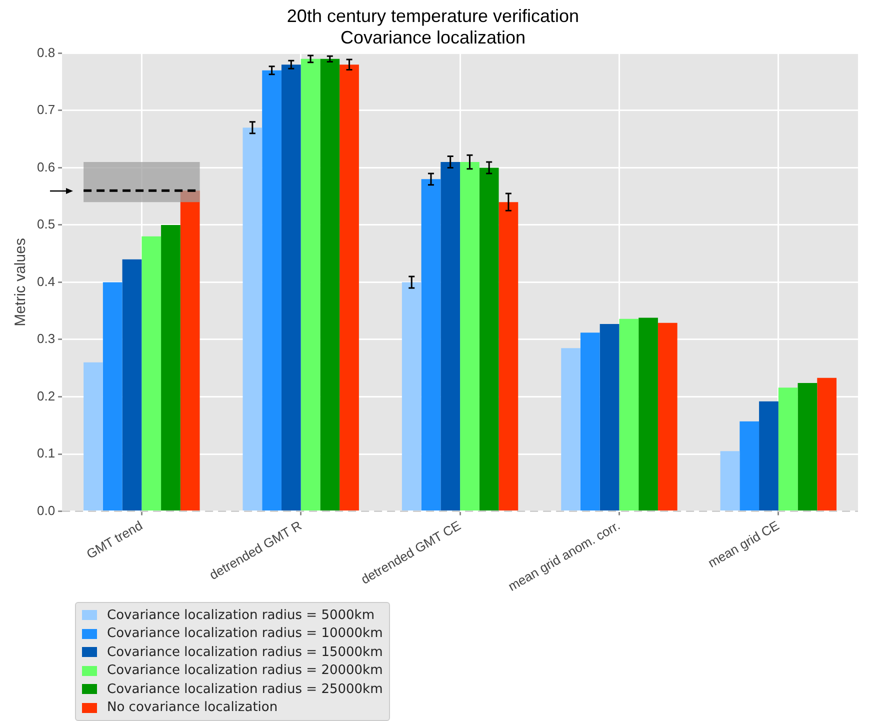 The height and width of the screenshot is (721, 883). What do you see at coordinates (46, 453) in the screenshot?
I see `y-tick-label: 0.1` at bounding box center [46, 453].